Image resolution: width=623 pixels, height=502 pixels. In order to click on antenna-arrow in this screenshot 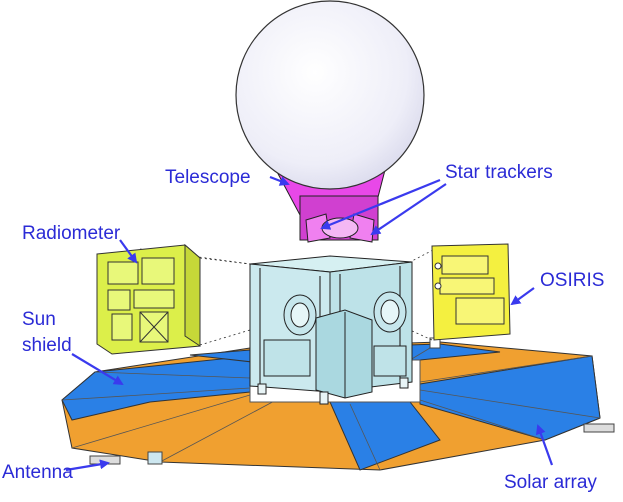, I will do `click(87, 465)`.